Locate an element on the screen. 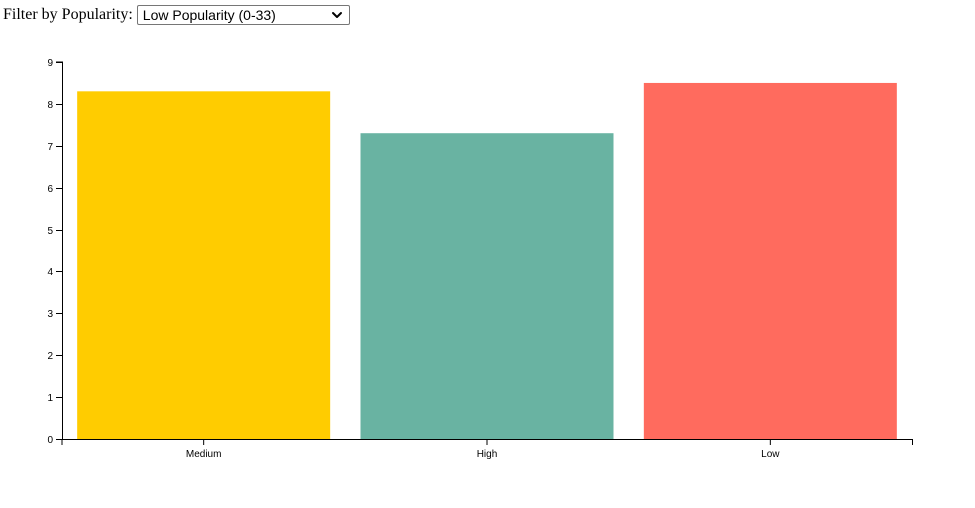 This screenshot has width=975, height=508. x-tick-label-medium: Medium is located at coordinates (204, 454).